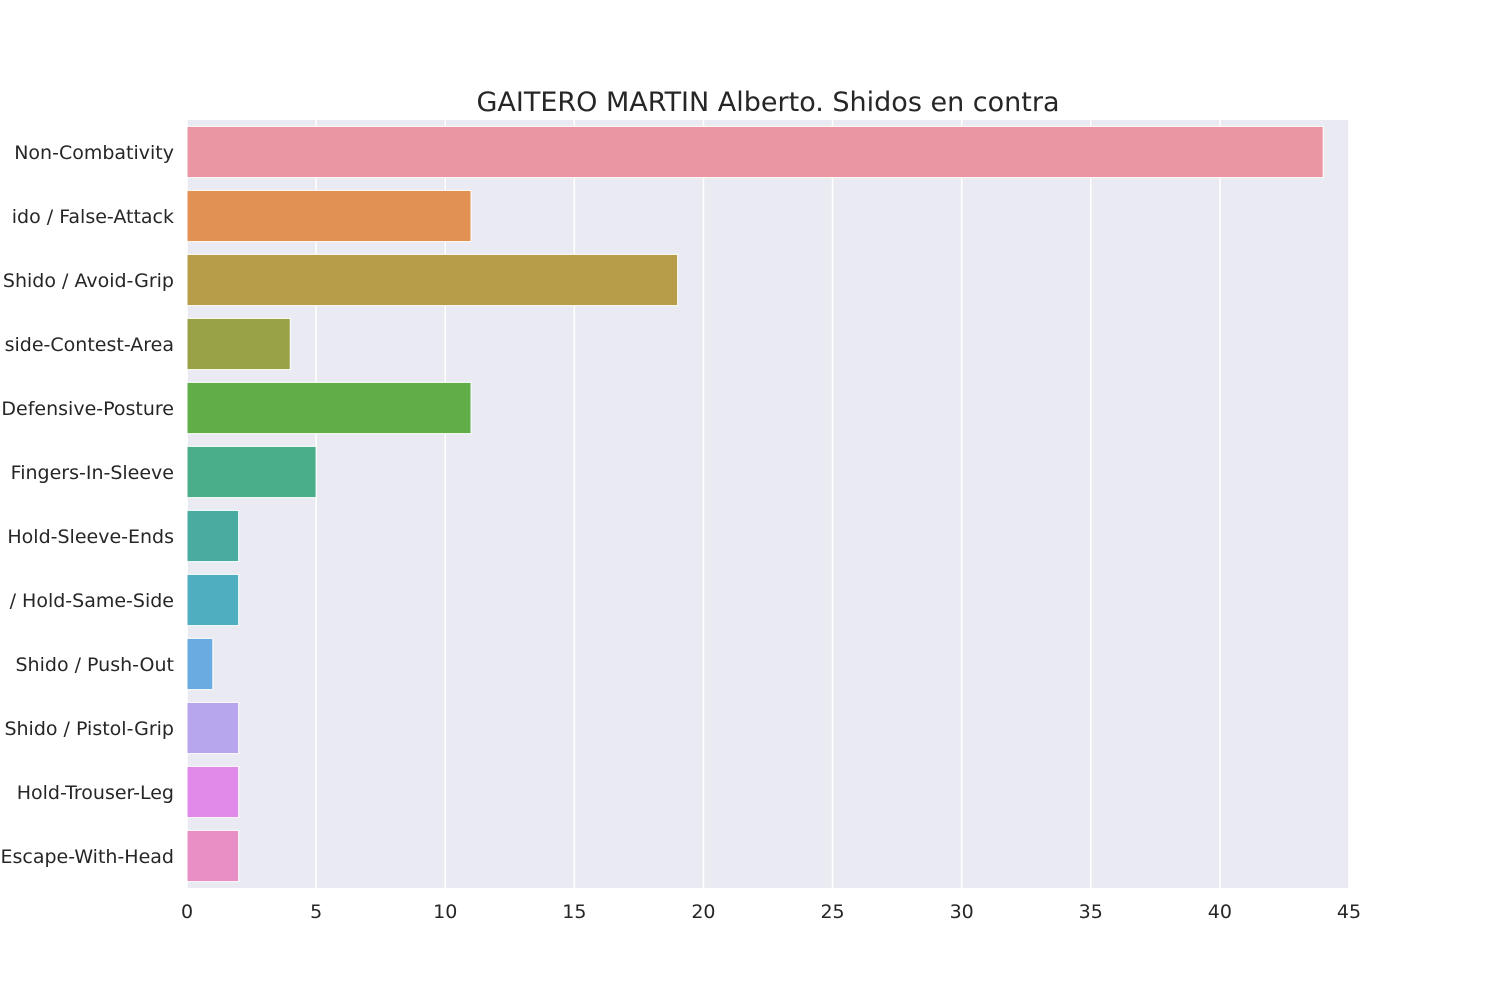 This screenshot has height=1000, width=1500. What do you see at coordinates (92, 473) in the screenshot?
I see `y-tick-label: Fingers-In-Sleeve` at bounding box center [92, 473].